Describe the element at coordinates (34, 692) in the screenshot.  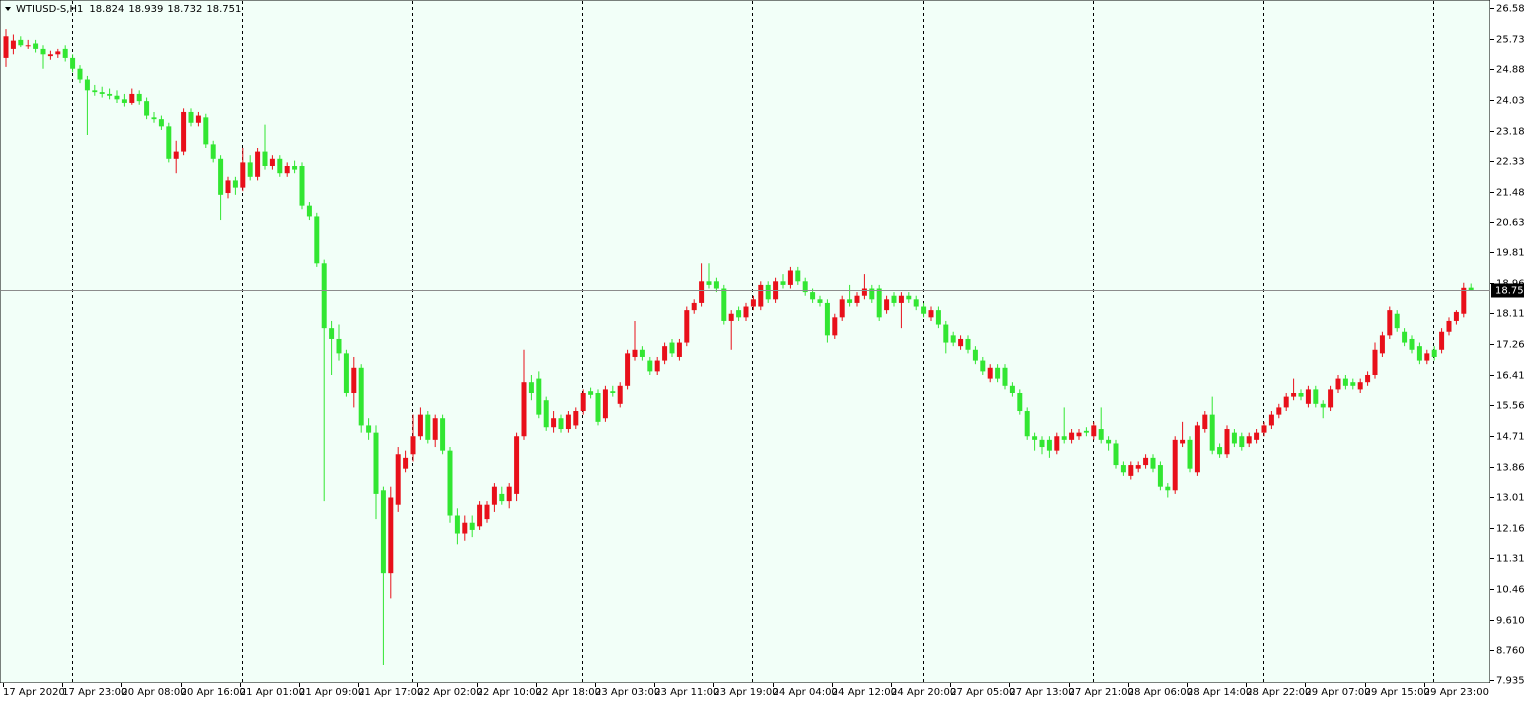
I see `x-tick-label: 17 Apr 2020` at that location.